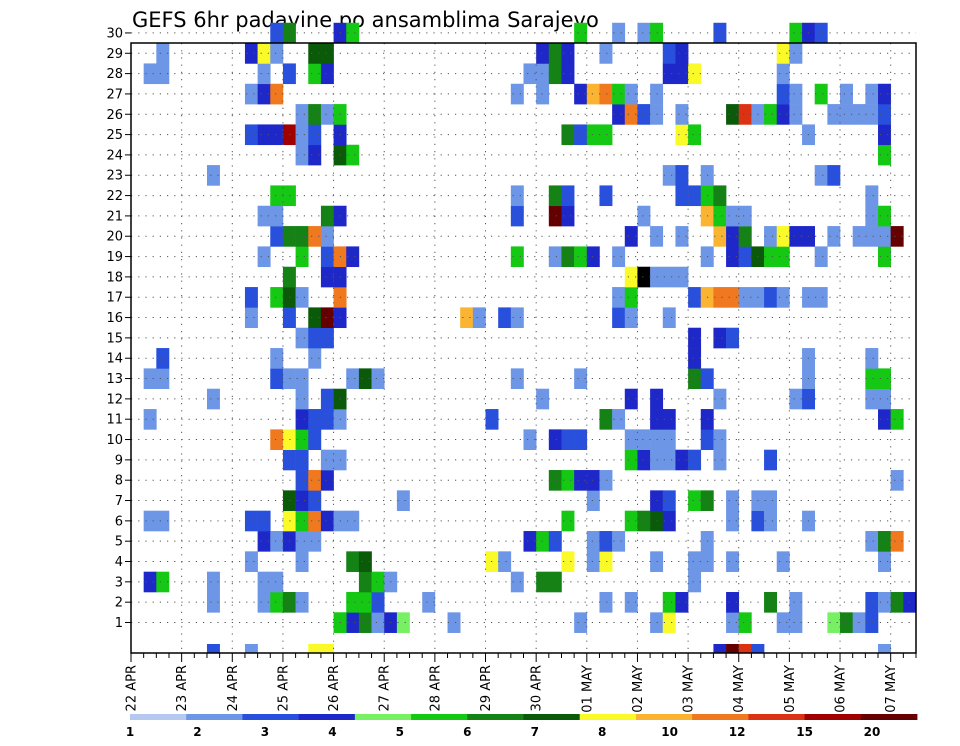 The image size is (960, 746). Describe the element at coordinates (114, 420) in the screenshot. I see `y-tick-label: 11` at that location.